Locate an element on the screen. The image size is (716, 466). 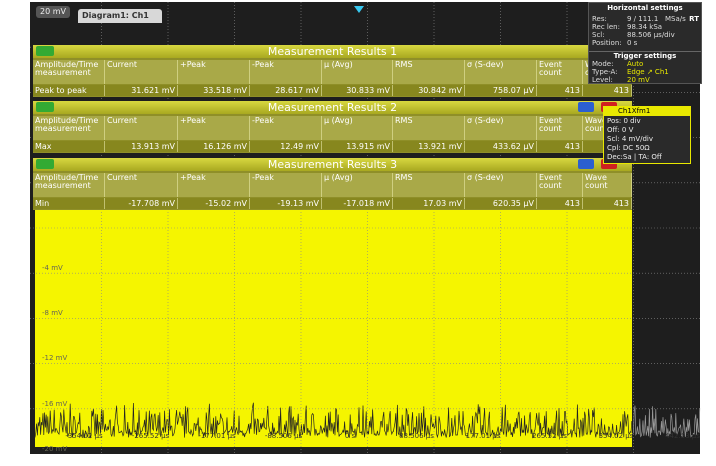
panel-title: Measurement Results 3 is located at coordinates (332, 164).